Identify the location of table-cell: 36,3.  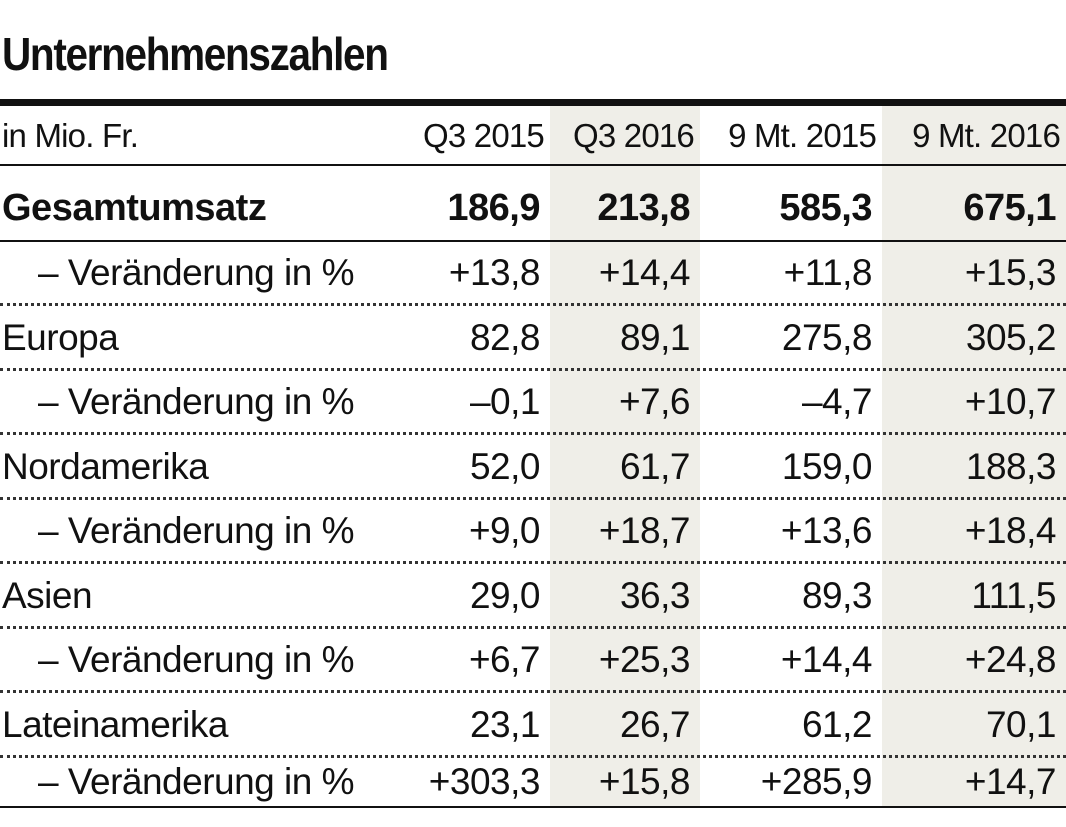
(655, 595).